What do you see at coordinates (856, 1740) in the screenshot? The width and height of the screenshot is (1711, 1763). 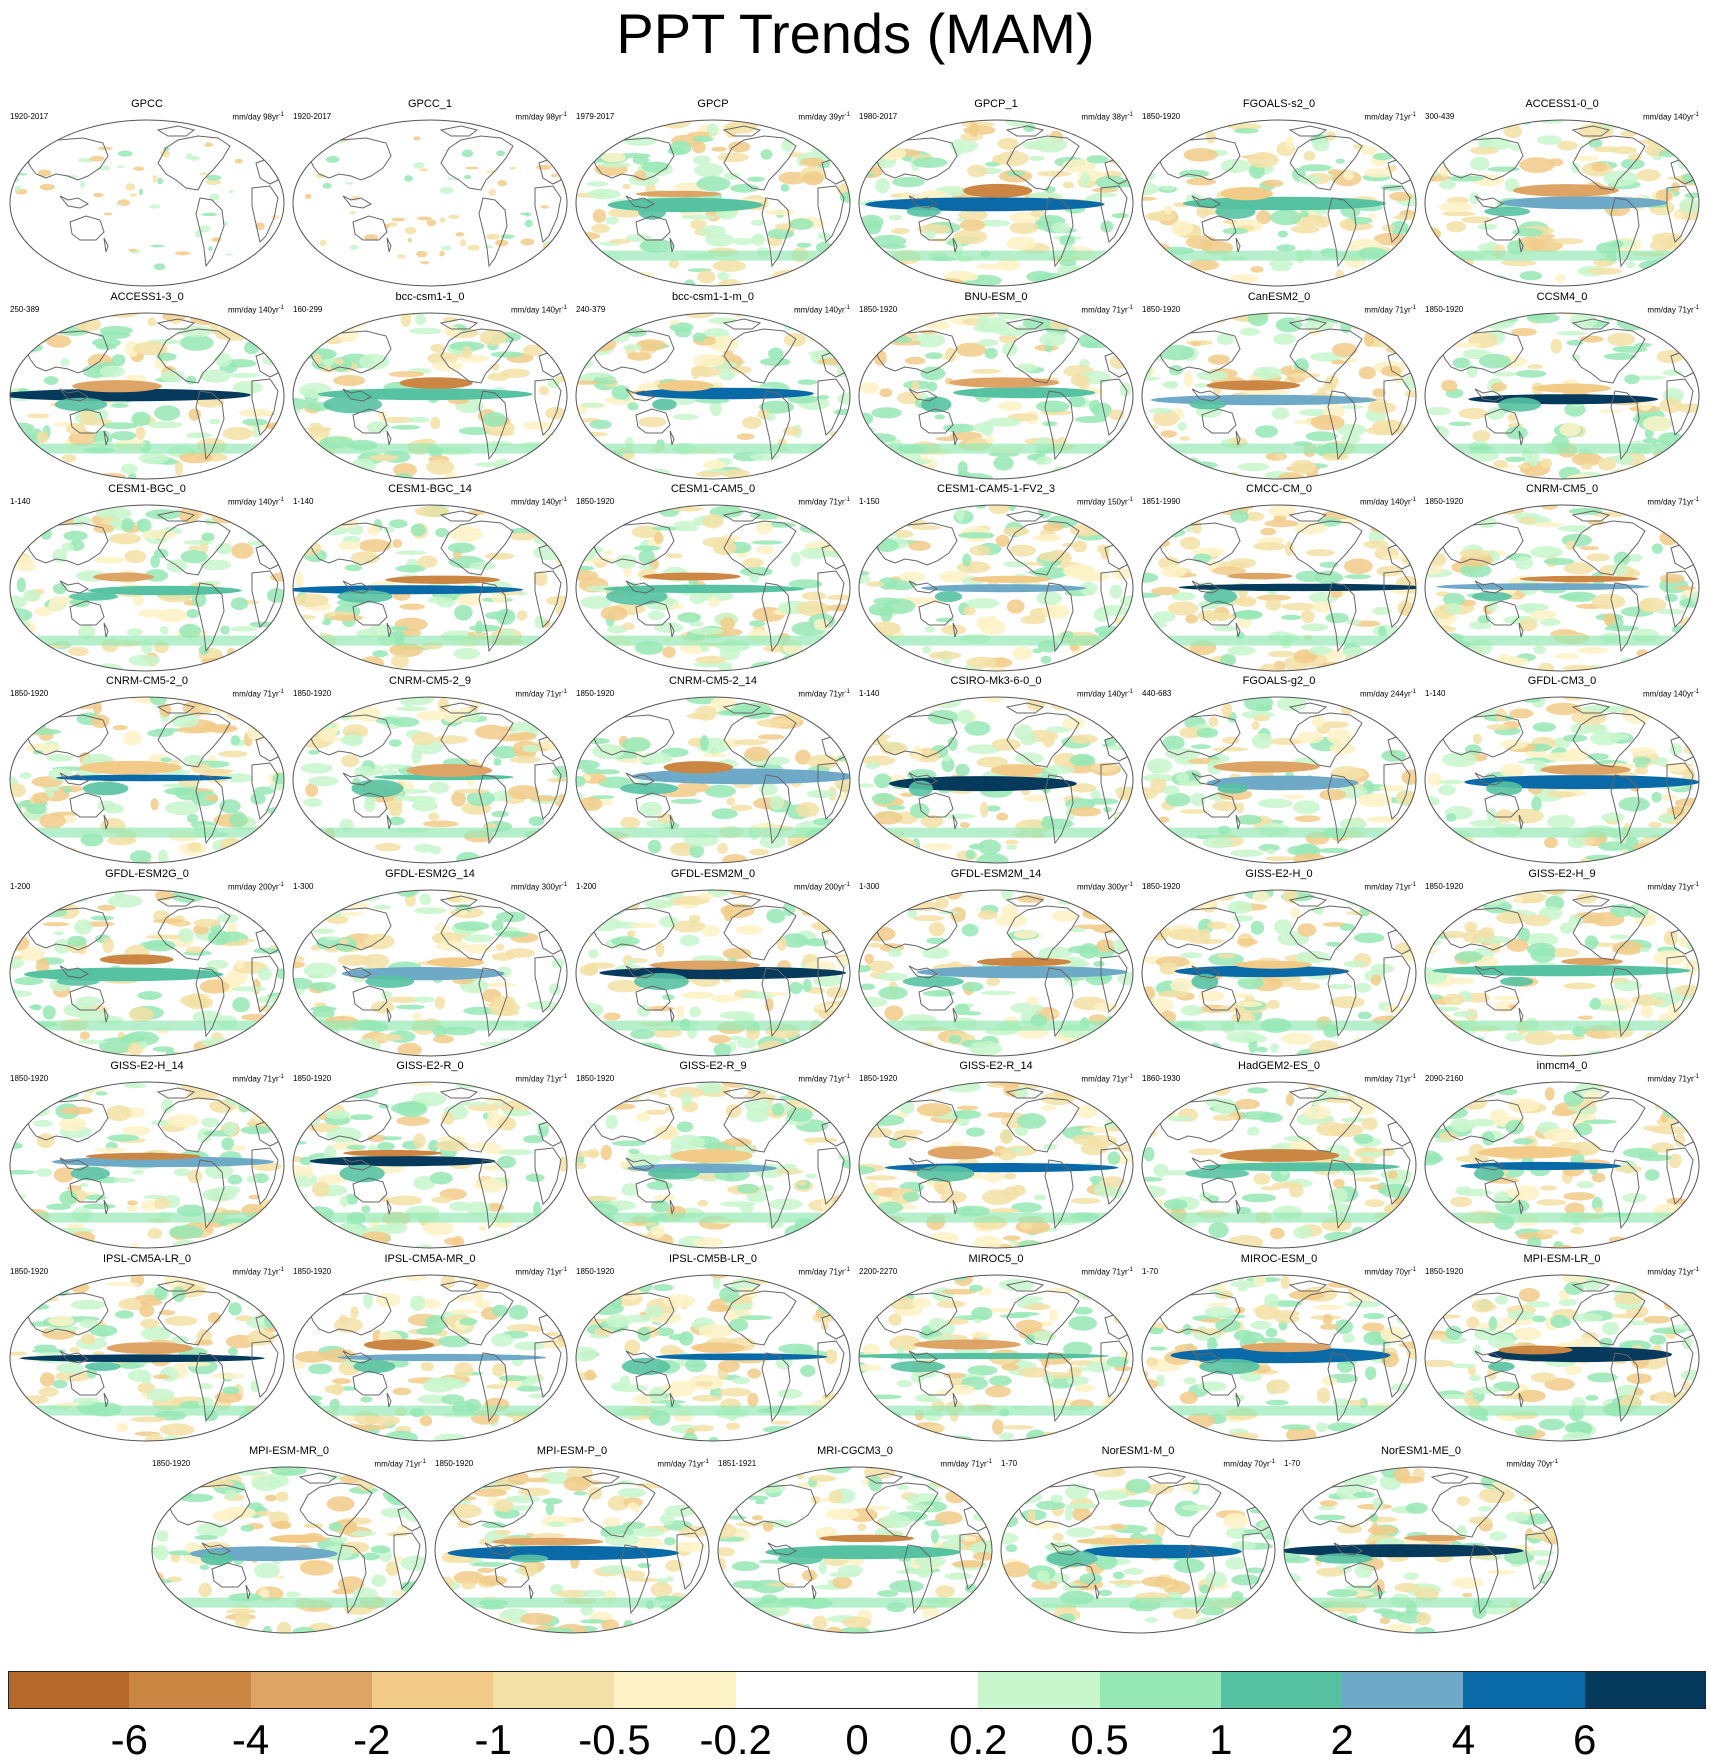 I see `colorbar-tick-label: 0` at bounding box center [856, 1740].